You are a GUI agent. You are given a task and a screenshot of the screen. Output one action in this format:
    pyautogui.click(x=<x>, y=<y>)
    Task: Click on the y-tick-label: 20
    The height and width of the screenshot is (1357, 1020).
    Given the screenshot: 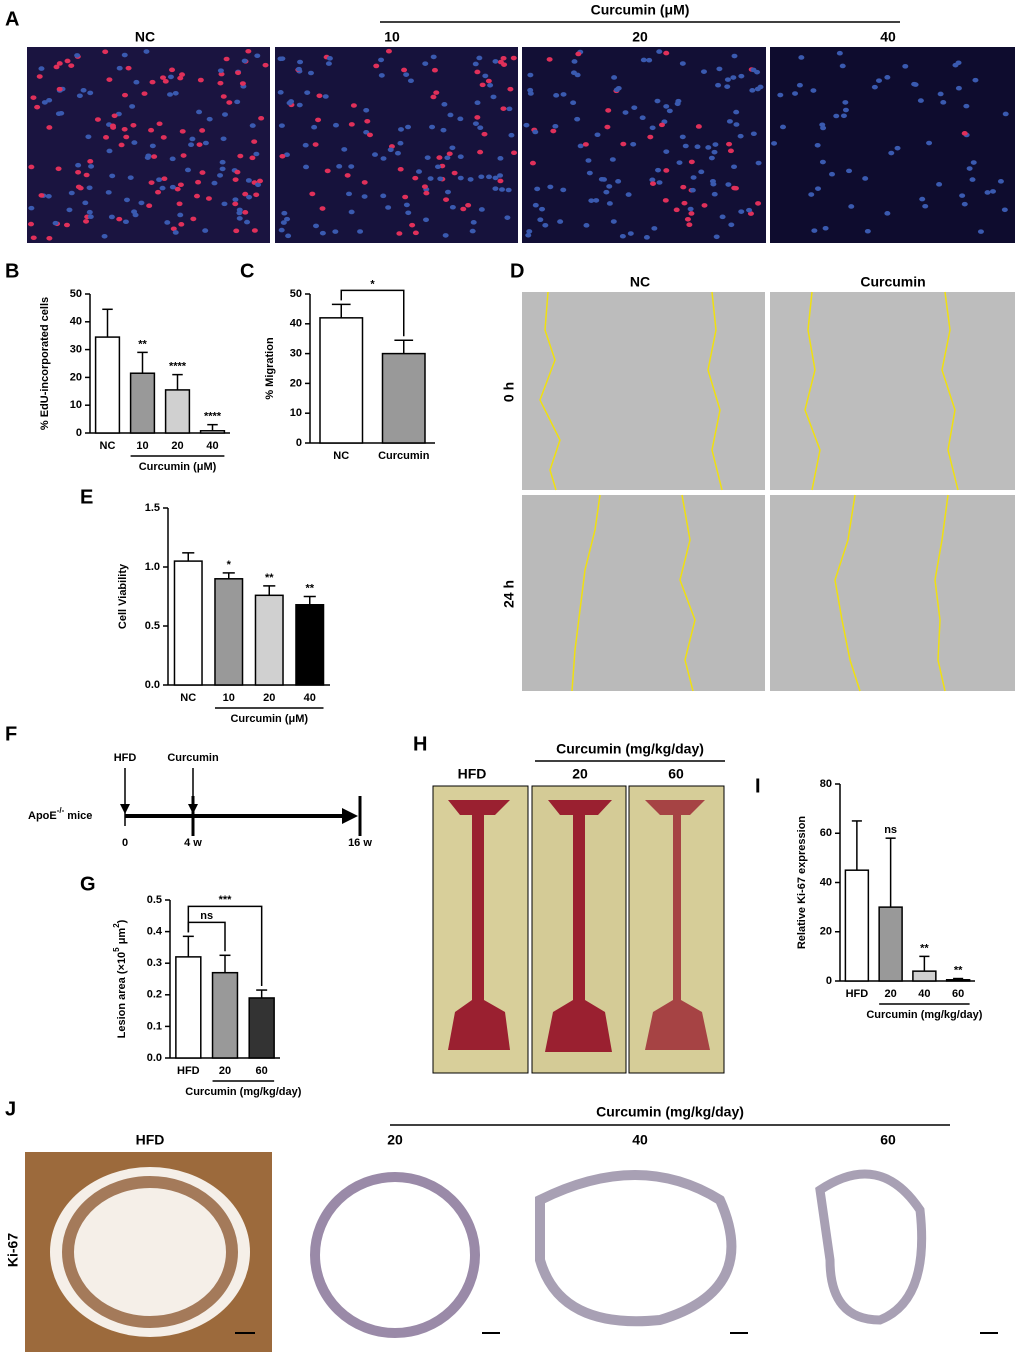 What is the action you would take?
    pyautogui.click(x=826, y=932)
    